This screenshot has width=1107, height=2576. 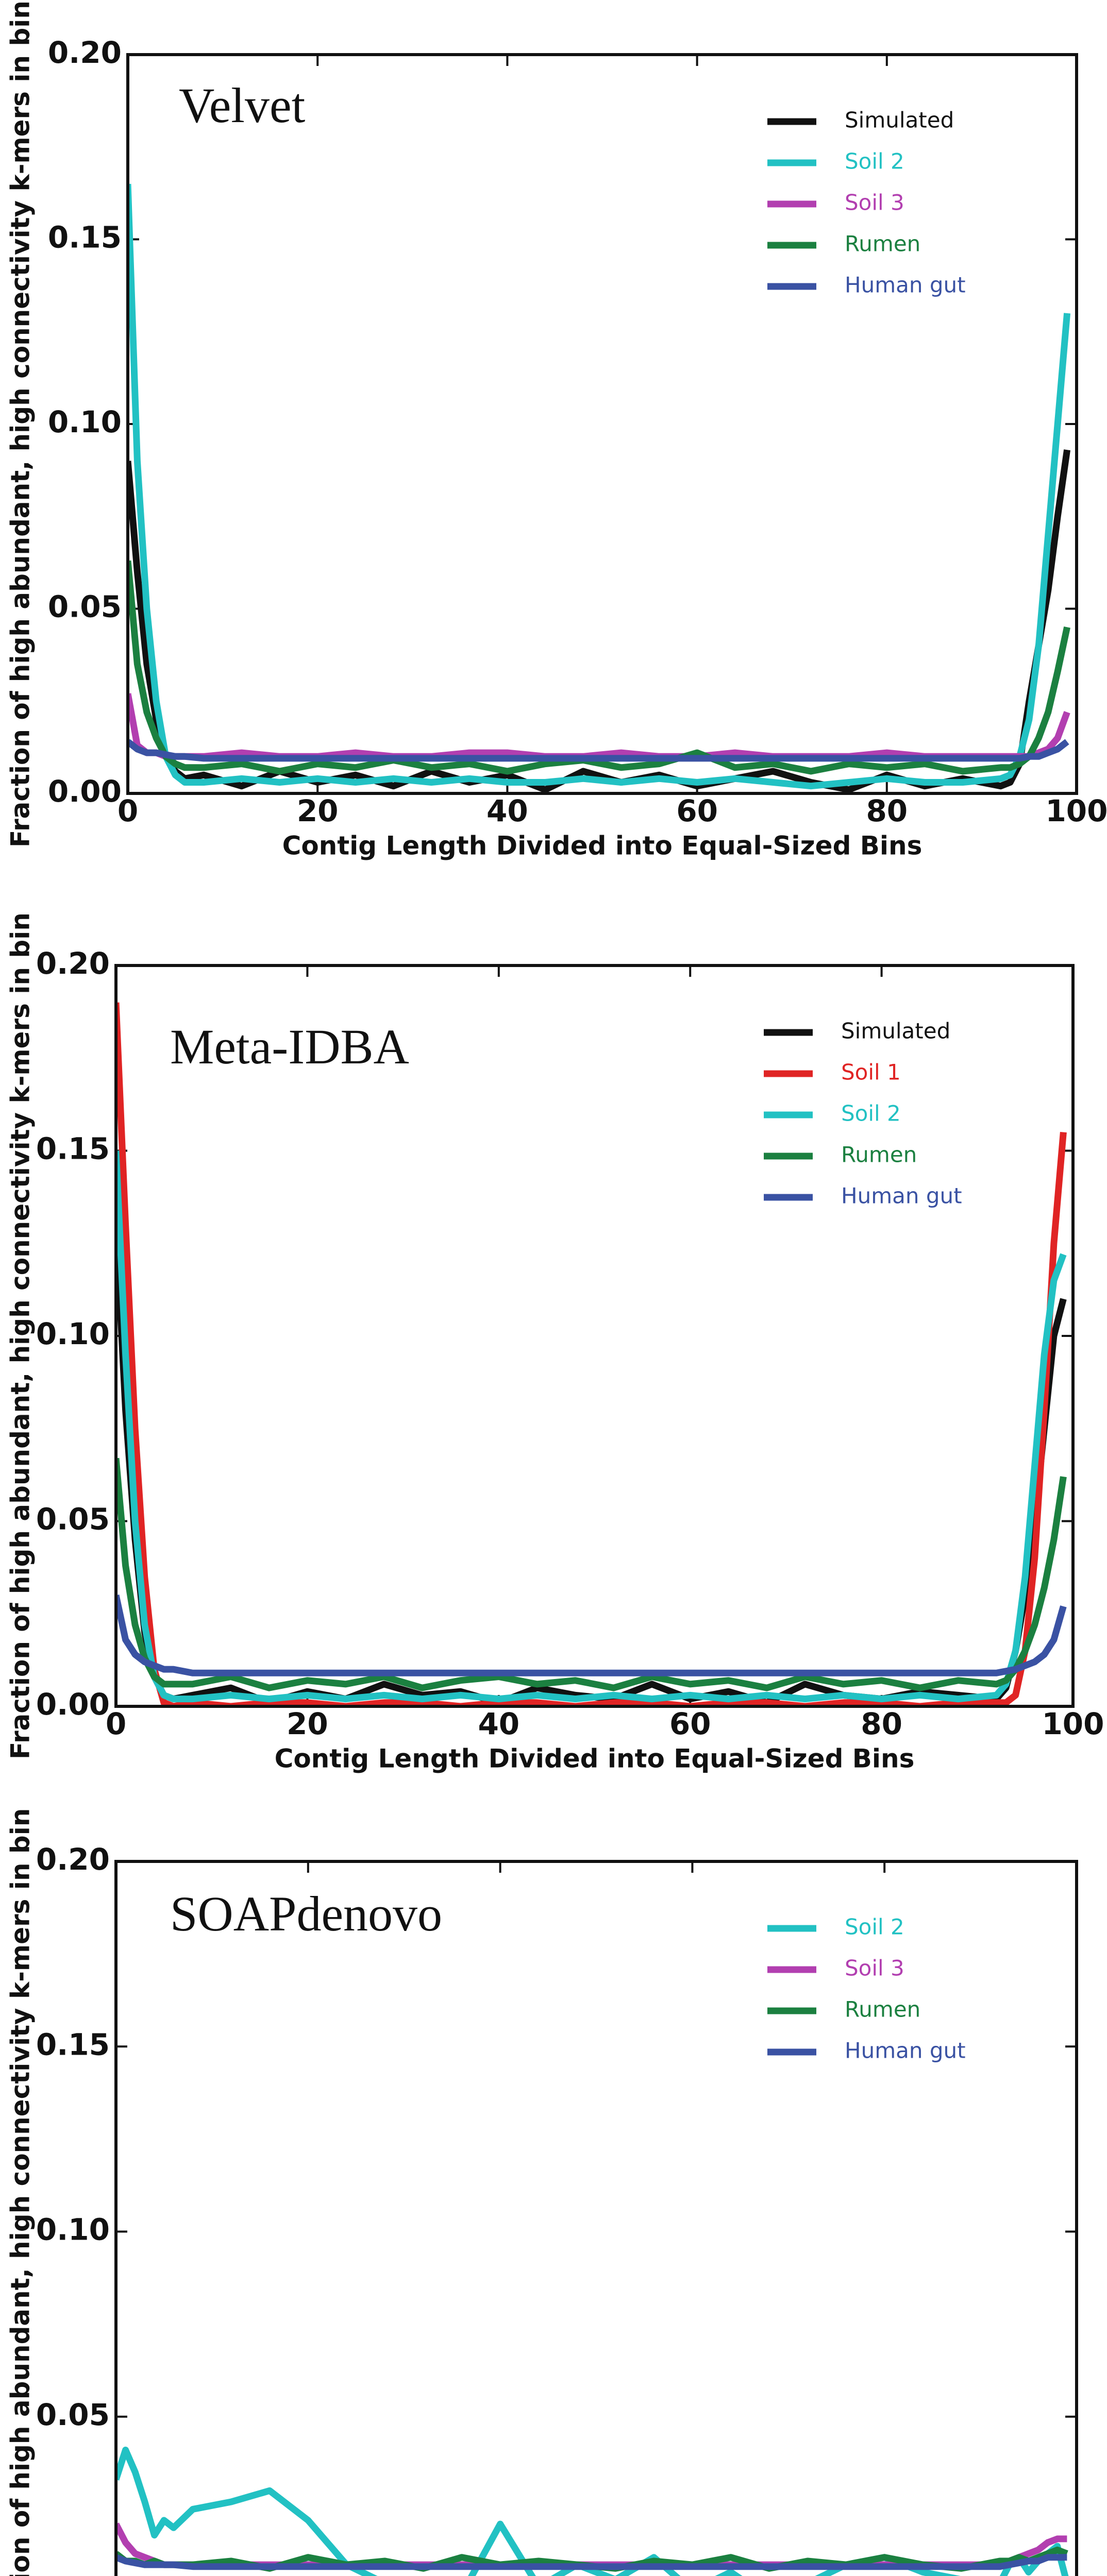 What do you see at coordinates (871, 1072) in the screenshot?
I see `legend-label: Soil 1` at bounding box center [871, 1072].